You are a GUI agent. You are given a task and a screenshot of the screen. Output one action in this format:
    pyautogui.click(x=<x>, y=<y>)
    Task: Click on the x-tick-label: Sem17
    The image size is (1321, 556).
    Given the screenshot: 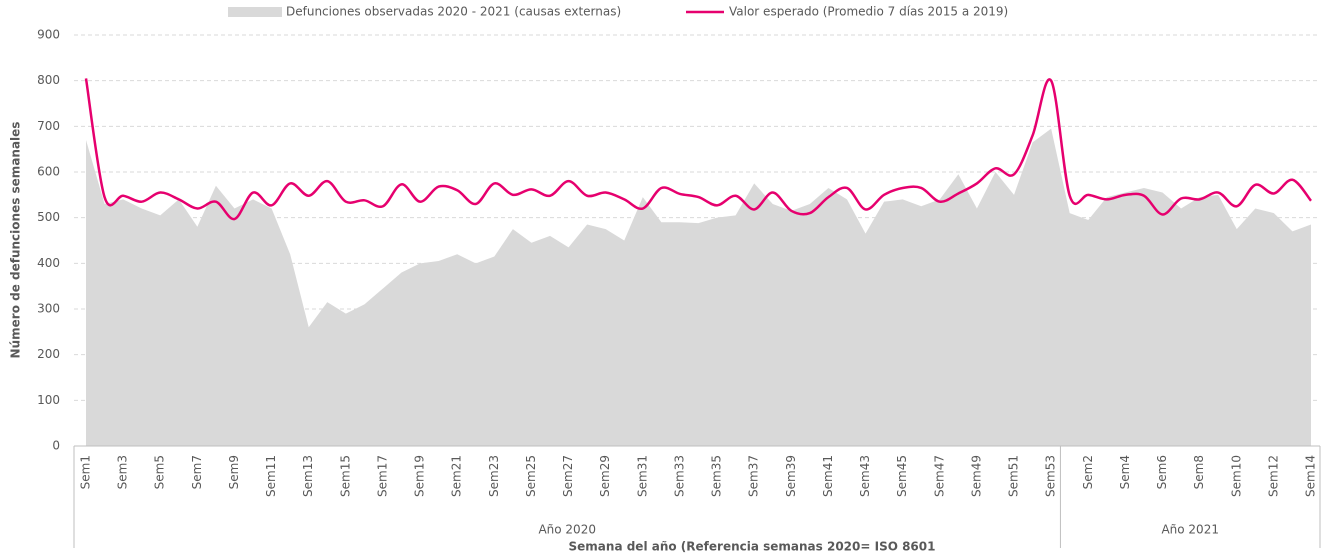 What is the action you would take?
    pyautogui.click(x=382, y=476)
    